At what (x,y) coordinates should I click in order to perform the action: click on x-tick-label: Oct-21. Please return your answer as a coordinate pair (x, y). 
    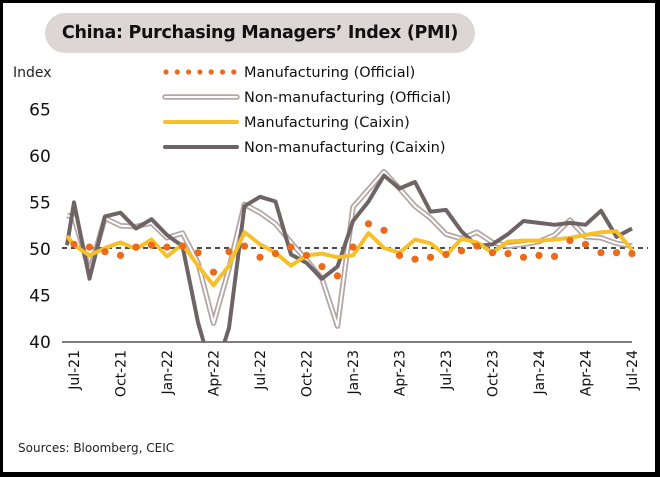
    Looking at the image, I should click on (122, 373).